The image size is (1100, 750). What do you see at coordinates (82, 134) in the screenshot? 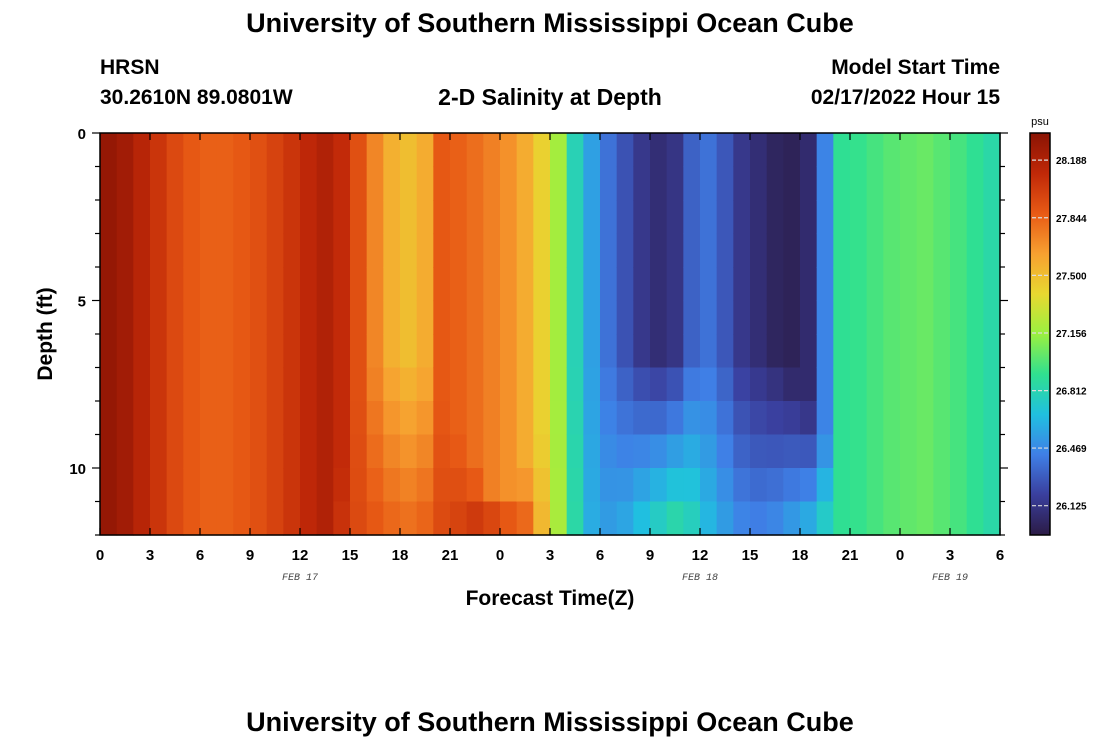
I see `y-tick-label: 0` at bounding box center [82, 134].